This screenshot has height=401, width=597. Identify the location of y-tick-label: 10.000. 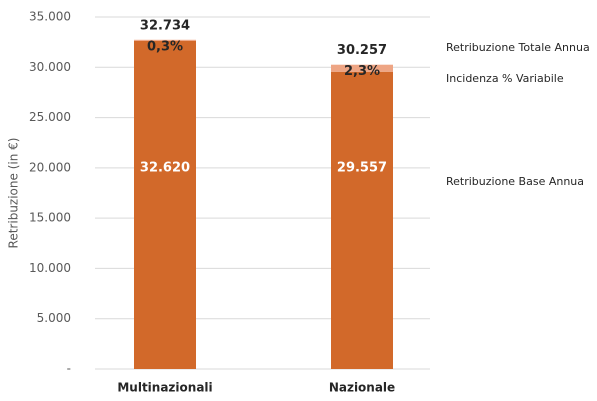
(50, 268).